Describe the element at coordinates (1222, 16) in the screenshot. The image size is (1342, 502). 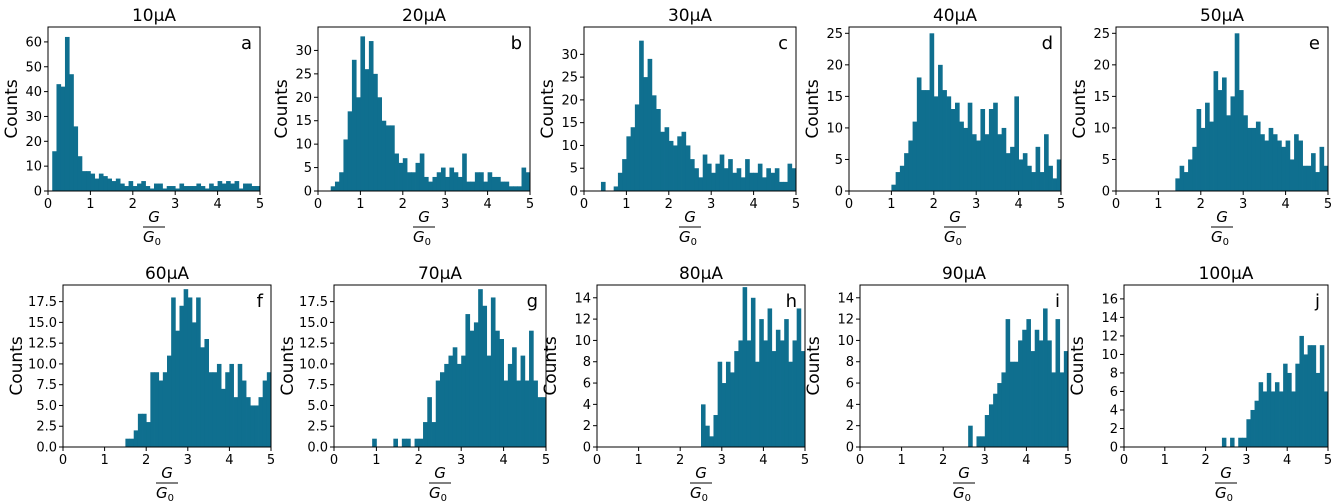
I see `panel-title: 50µA` at that location.